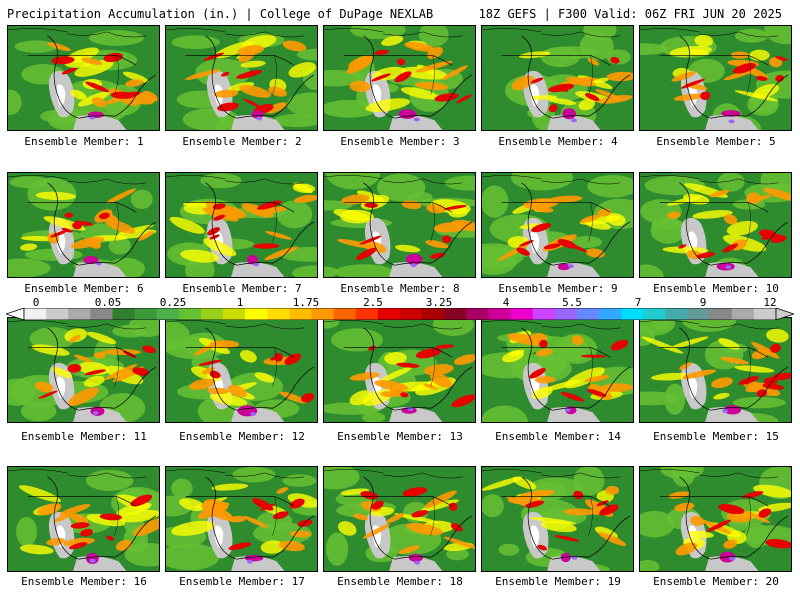 The image size is (800, 600). What do you see at coordinates (716, 436) in the screenshot?
I see `ensemble-member-label: Ensemble Member: 15` at bounding box center [716, 436].